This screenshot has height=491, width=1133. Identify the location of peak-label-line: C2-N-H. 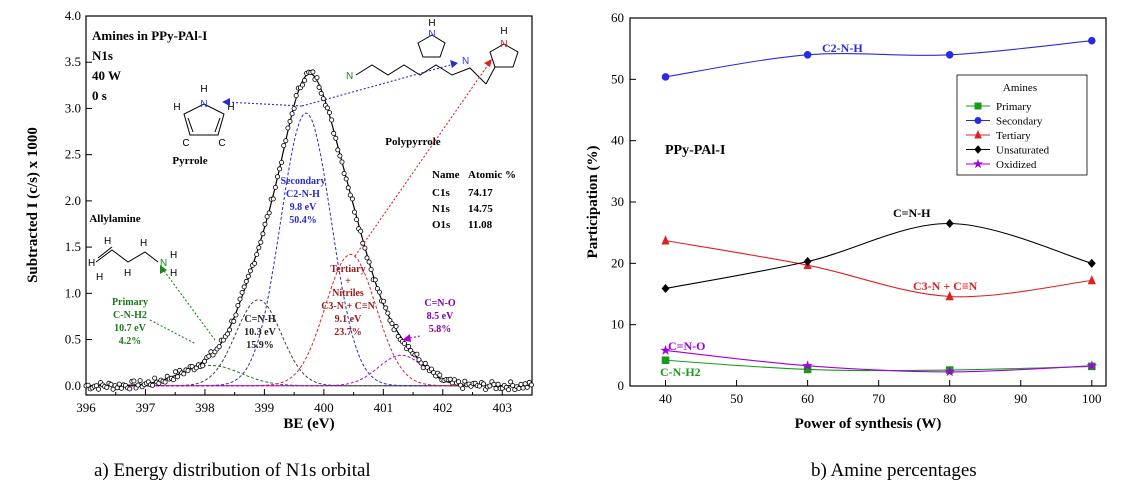
(303, 194).